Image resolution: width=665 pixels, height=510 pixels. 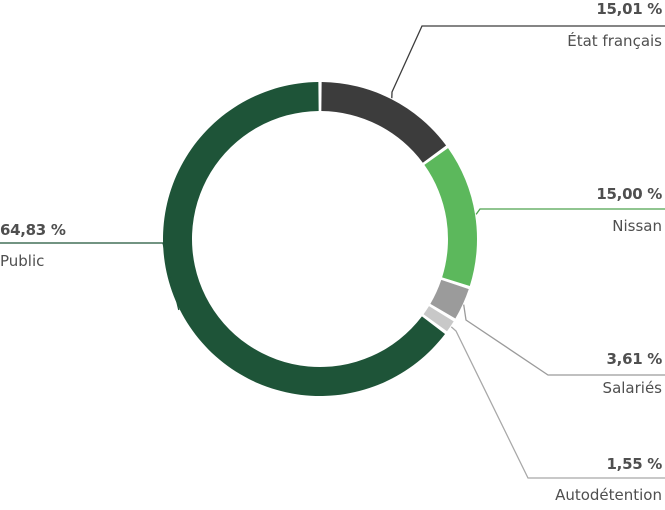 I want to click on slice-value-nissan: 15,00 %, so click(x=629, y=194).